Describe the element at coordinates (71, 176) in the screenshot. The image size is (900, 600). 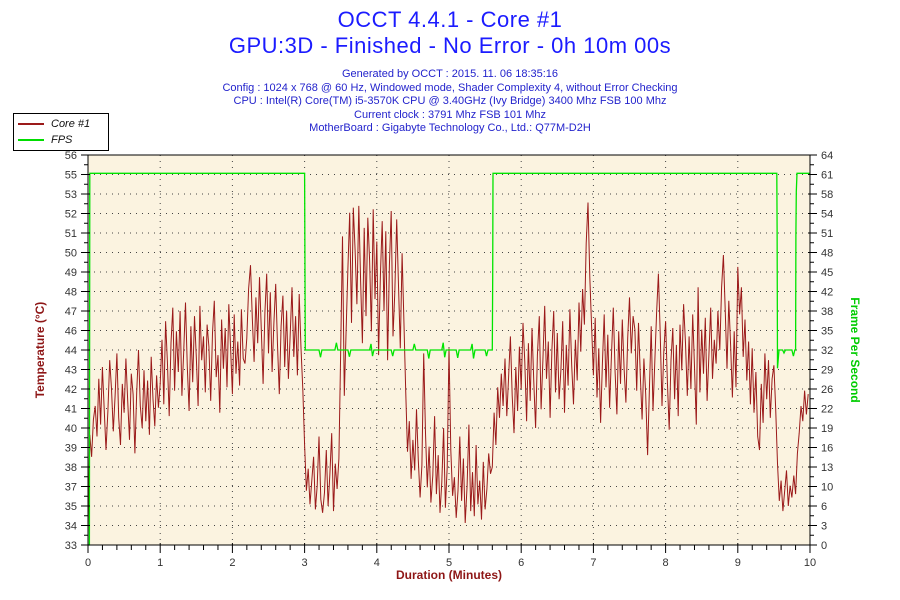
I see `temperature-tick-label: 55` at that location.